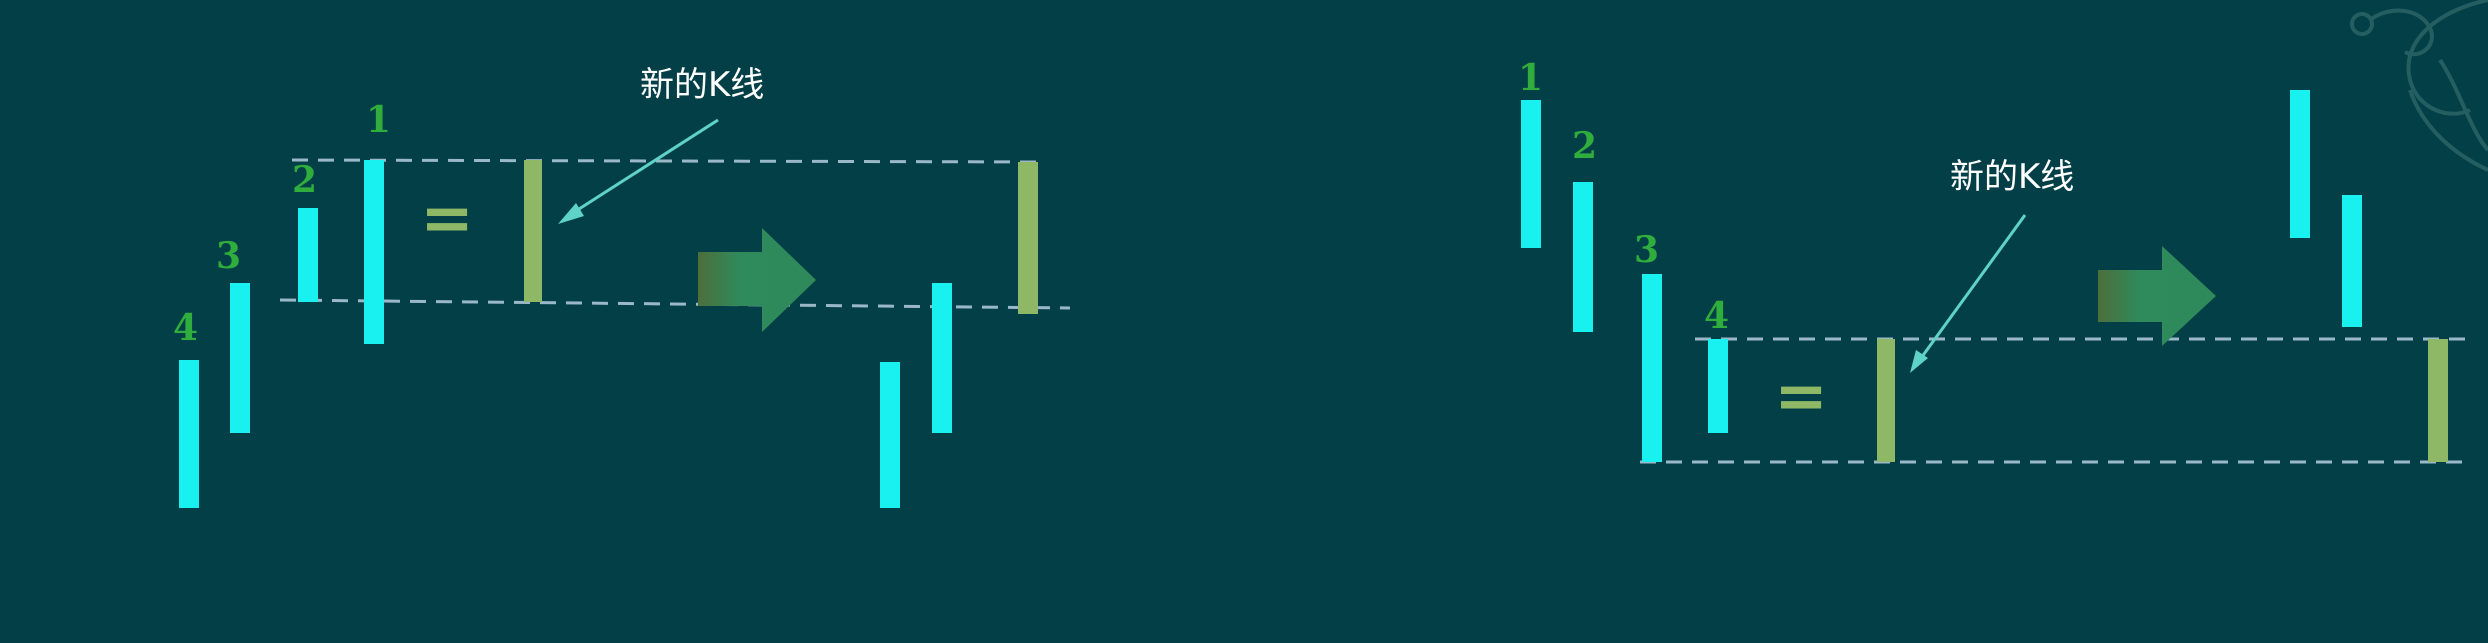 The height and width of the screenshot is (643, 2488). I want to click on left-result-k-line-down, so click(890, 435).